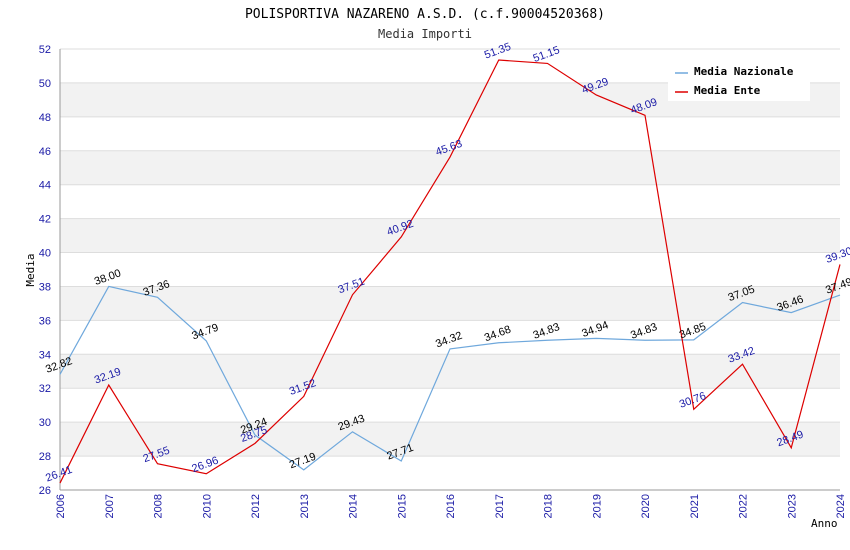  I want to click on y-tick-label: 44, so click(45, 186).